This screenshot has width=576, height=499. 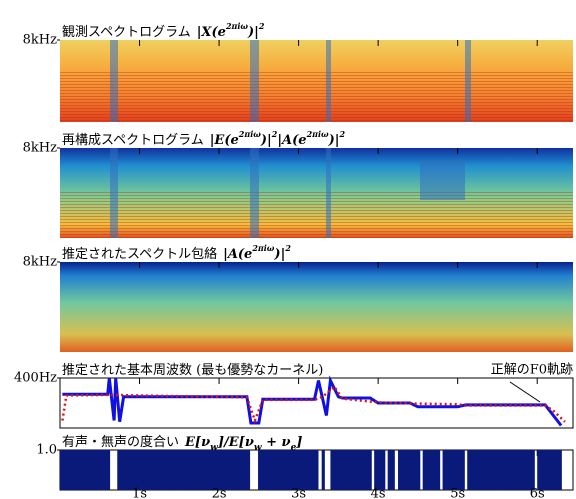 What do you see at coordinates (219, 493) in the screenshot?
I see `x-tick-label: 2s` at bounding box center [219, 493].